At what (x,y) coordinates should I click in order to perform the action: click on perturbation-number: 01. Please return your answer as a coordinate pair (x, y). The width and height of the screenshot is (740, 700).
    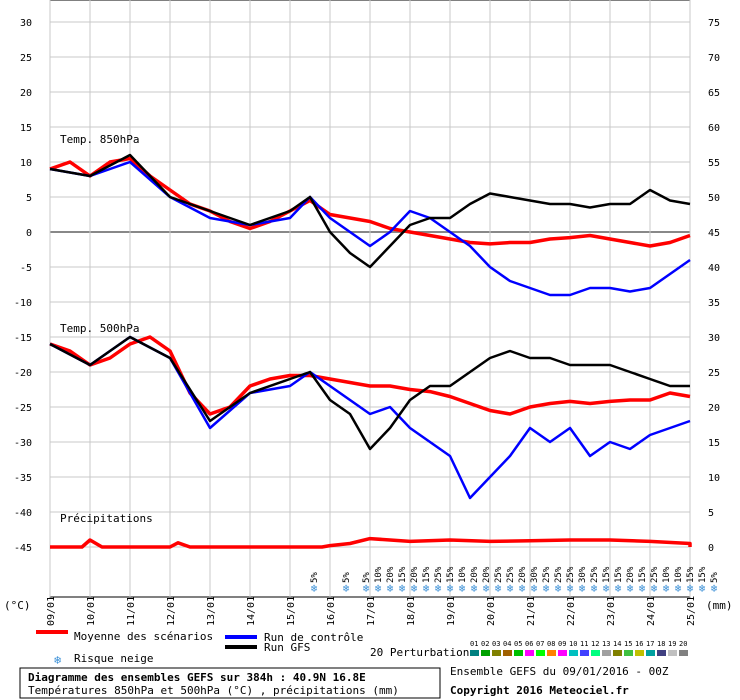
    Looking at the image, I should click on (474, 644).